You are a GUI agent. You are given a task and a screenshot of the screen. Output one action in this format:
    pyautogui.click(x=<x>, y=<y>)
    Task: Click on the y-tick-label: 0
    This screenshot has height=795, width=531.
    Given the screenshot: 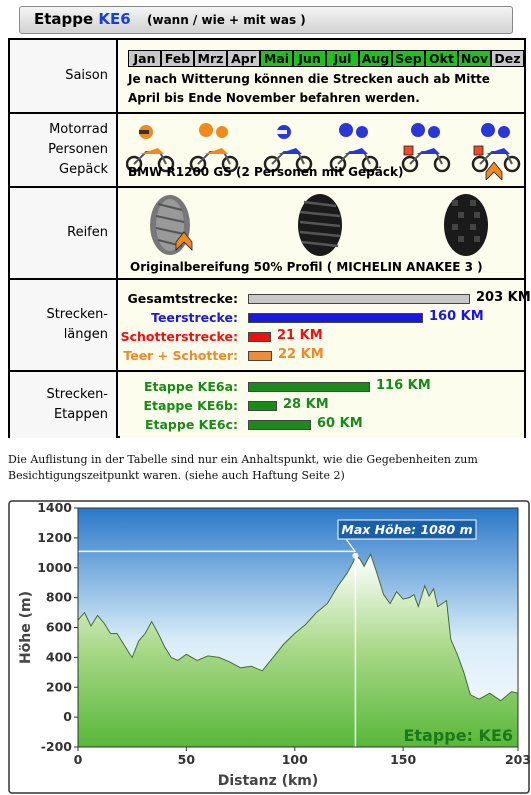 What is the action you would take?
    pyautogui.click(x=67, y=716)
    